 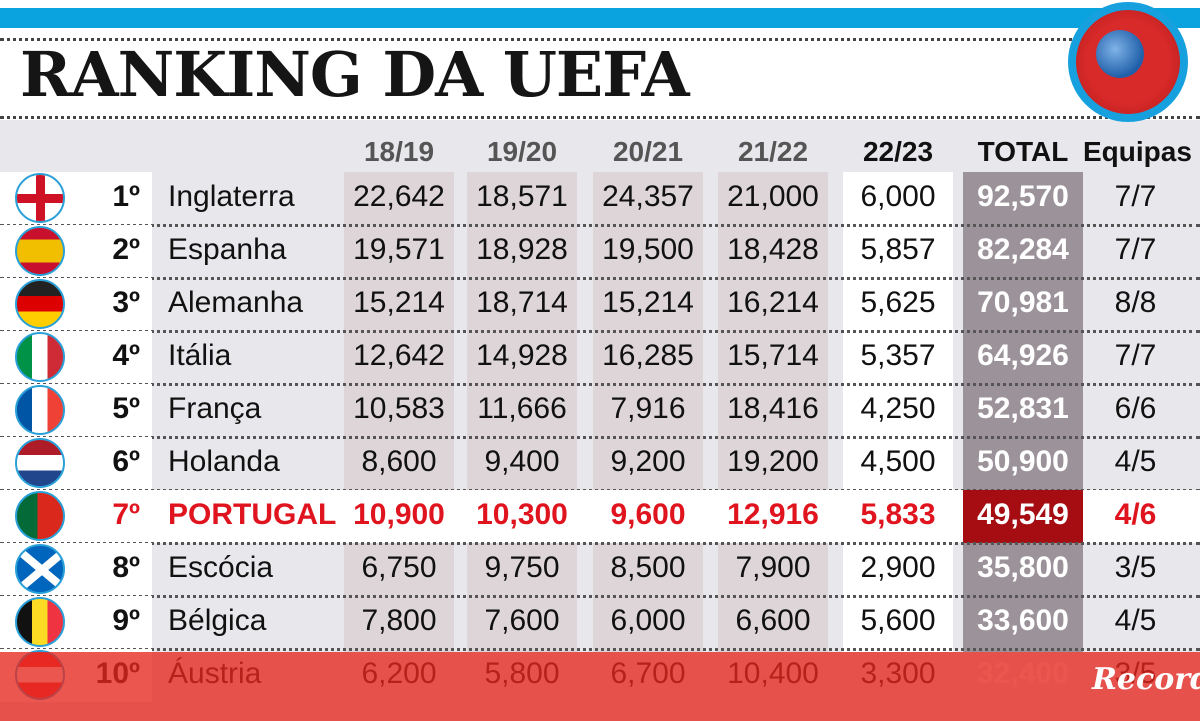 What do you see at coordinates (522, 461) in the screenshot?
I see `cell-s1920: 9,400` at bounding box center [522, 461].